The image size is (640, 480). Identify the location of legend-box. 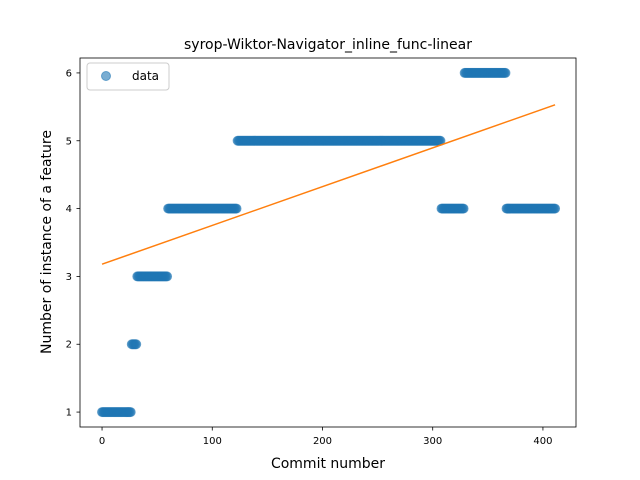
(128, 76).